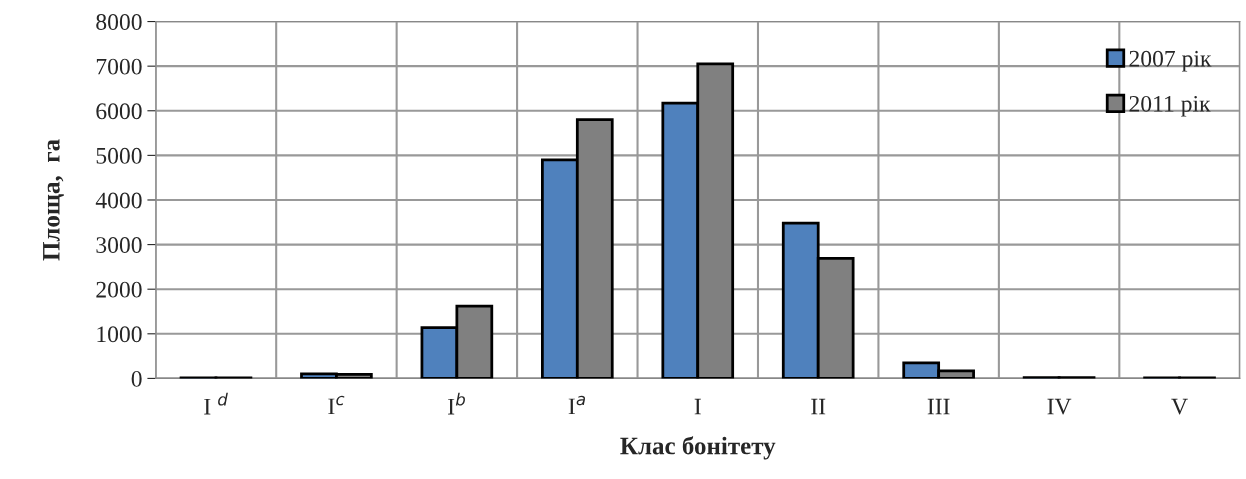 The height and width of the screenshot is (479, 1246). Describe the element at coordinates (336, 405) in the screenshot. I see `x-tick-label: I$^{c}$` at that location.